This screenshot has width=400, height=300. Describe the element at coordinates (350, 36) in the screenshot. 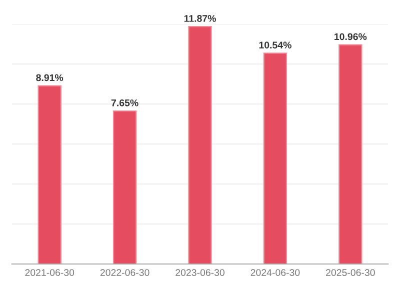

I see `data-label: 10.96%` at that location.